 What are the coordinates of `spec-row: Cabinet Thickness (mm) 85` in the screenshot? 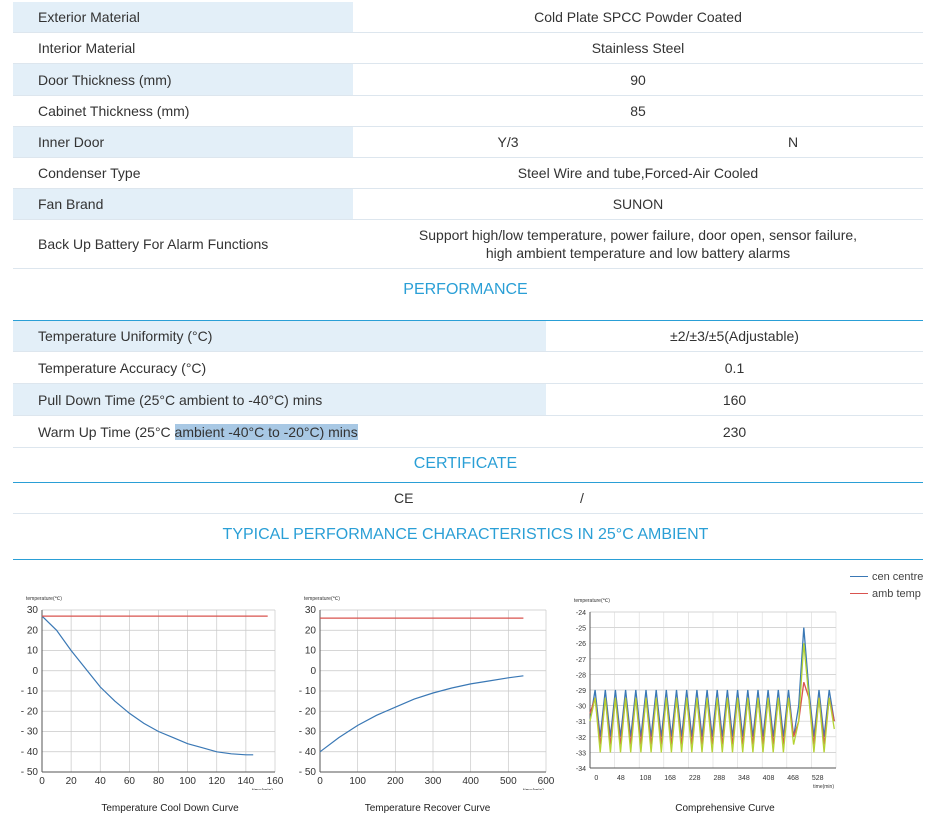 It's located at (468, 111).